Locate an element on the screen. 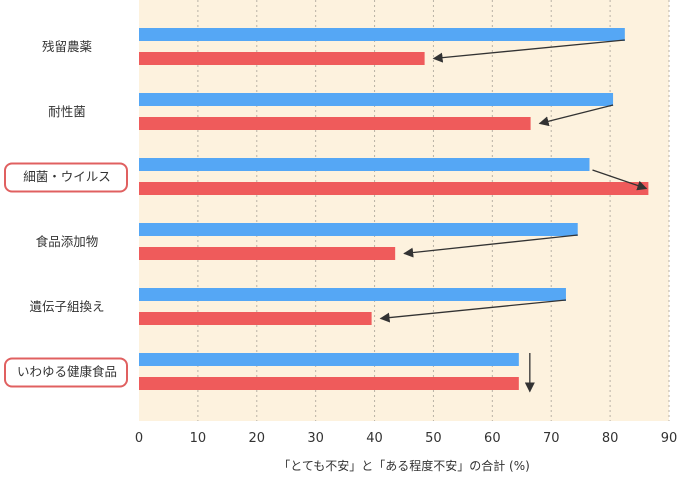  category-label: いわゆる健康食品 is located at coordinates (67, 371).